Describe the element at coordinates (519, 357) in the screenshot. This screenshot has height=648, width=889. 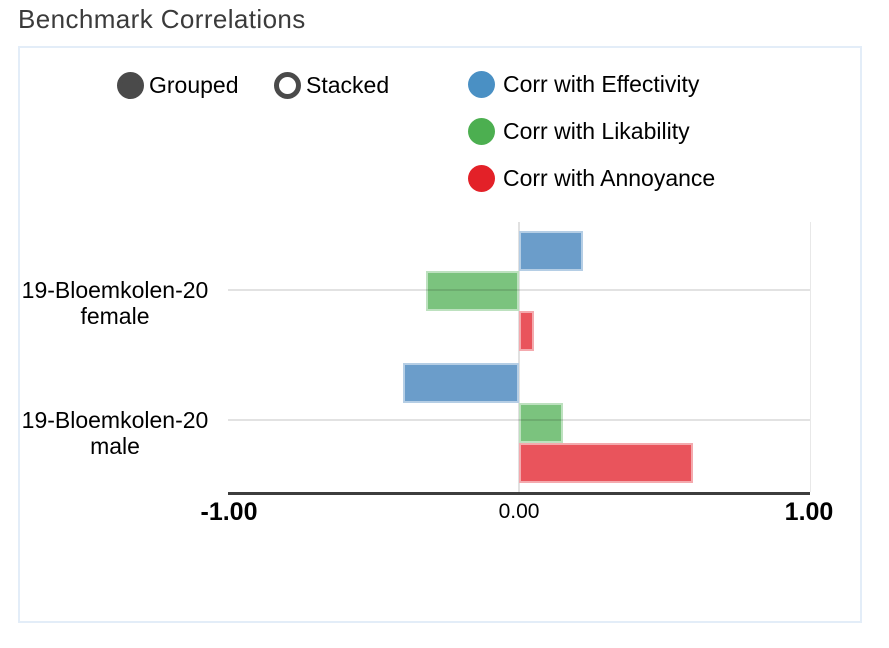
I see `zero-gridline` at that location.